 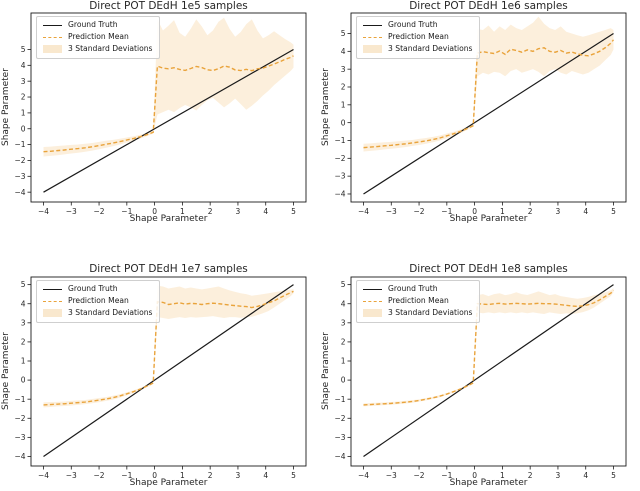 What do you see at coordinates (99, 475) in the screenshot?
I see `x-tick-label: −2` at bounding box center [99, 475].